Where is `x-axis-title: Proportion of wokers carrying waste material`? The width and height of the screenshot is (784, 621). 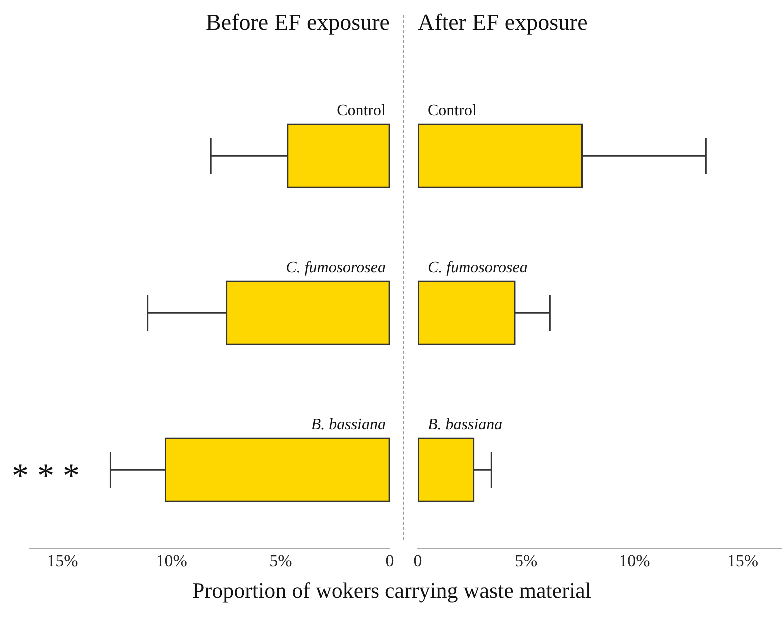 x-axis-title: Proportion of wokers carrying waste material is located at coordinates (392, 591).